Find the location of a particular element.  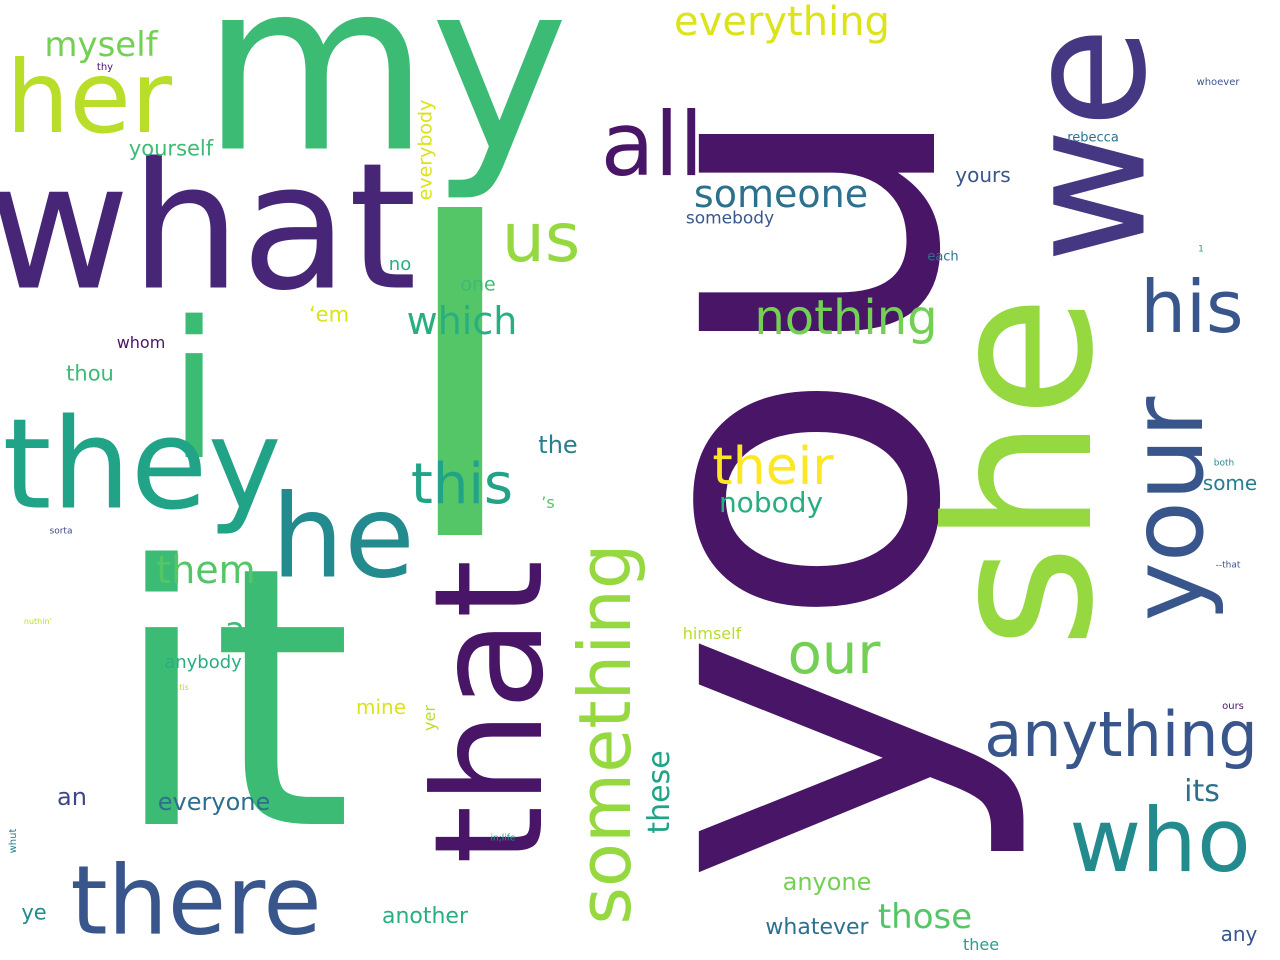

word-i: i is located at coordinates (194, 391).